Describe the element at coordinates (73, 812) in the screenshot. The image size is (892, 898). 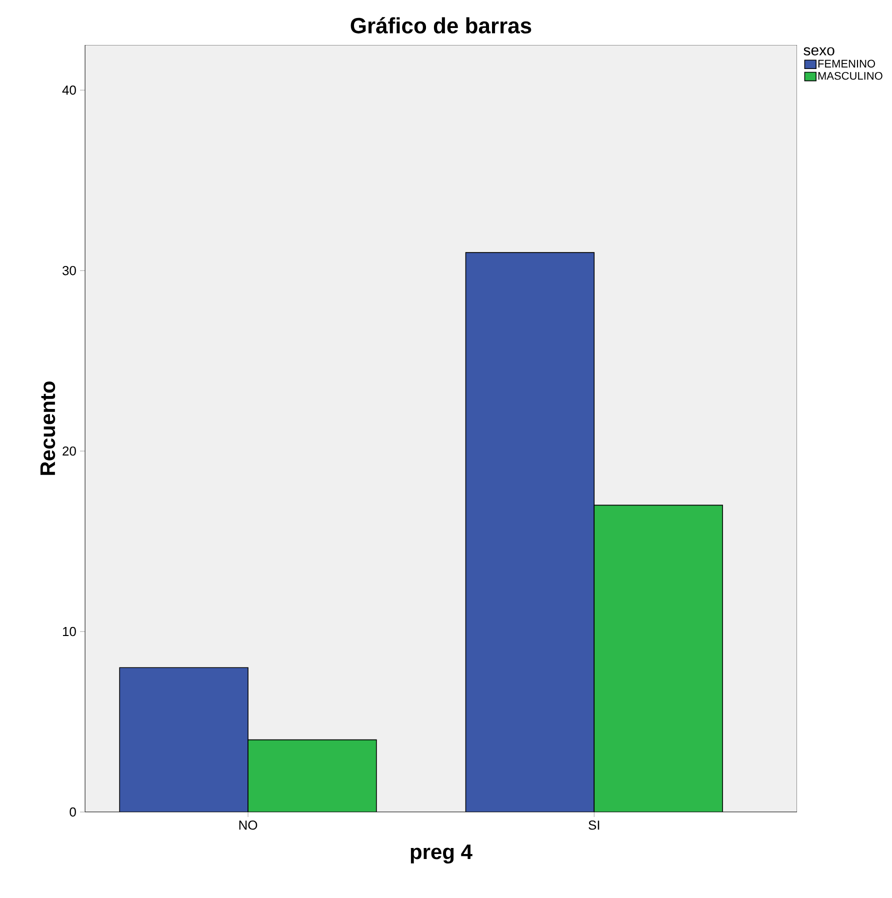
I see `y-tick-label: 0` at that location.